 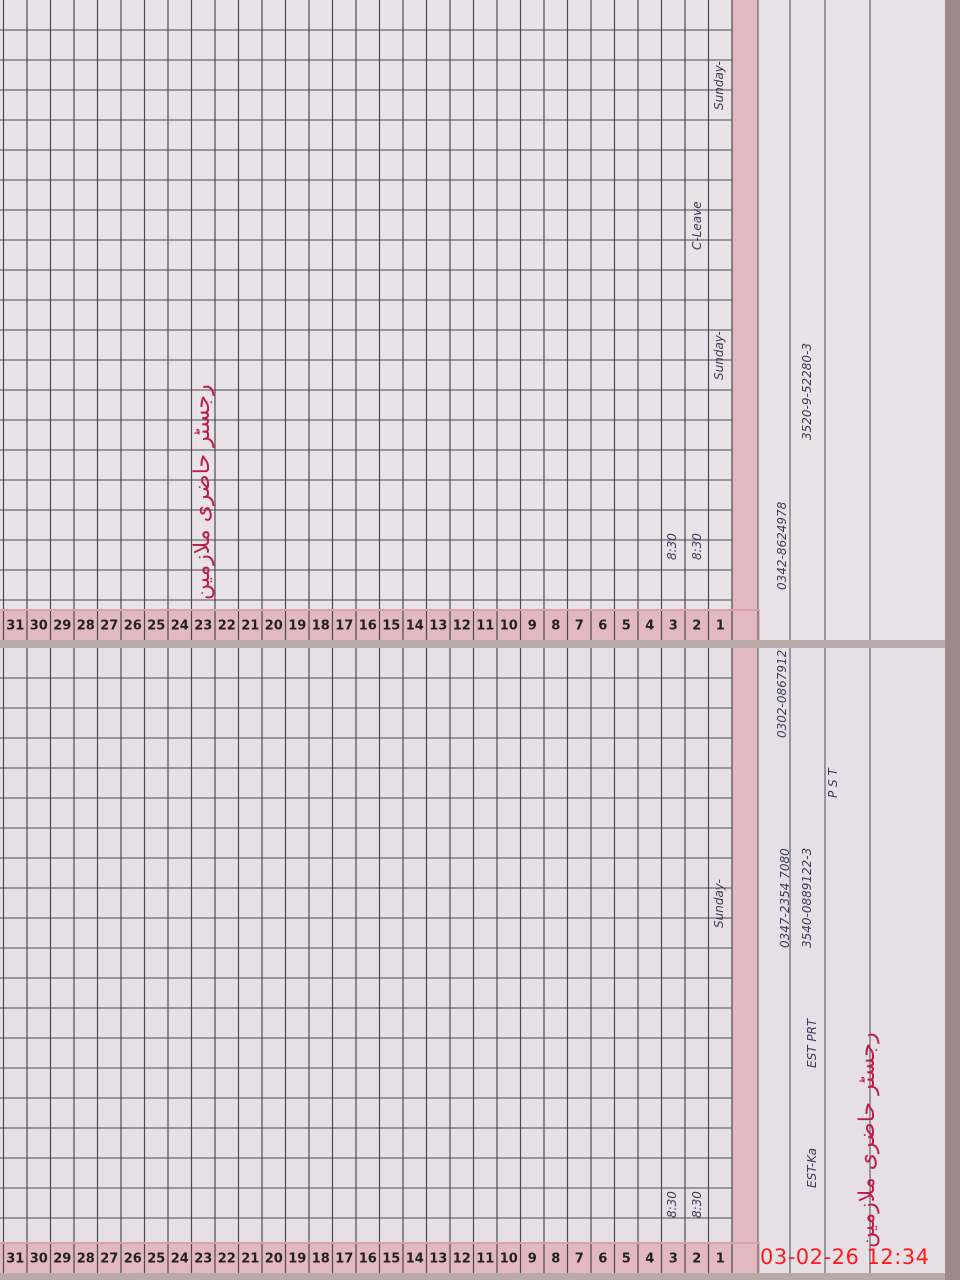 What do you see at coordinates (812, 1168) in the screenshot?
I see `entry: EST-Ka` at bounding box center [812, 1168].